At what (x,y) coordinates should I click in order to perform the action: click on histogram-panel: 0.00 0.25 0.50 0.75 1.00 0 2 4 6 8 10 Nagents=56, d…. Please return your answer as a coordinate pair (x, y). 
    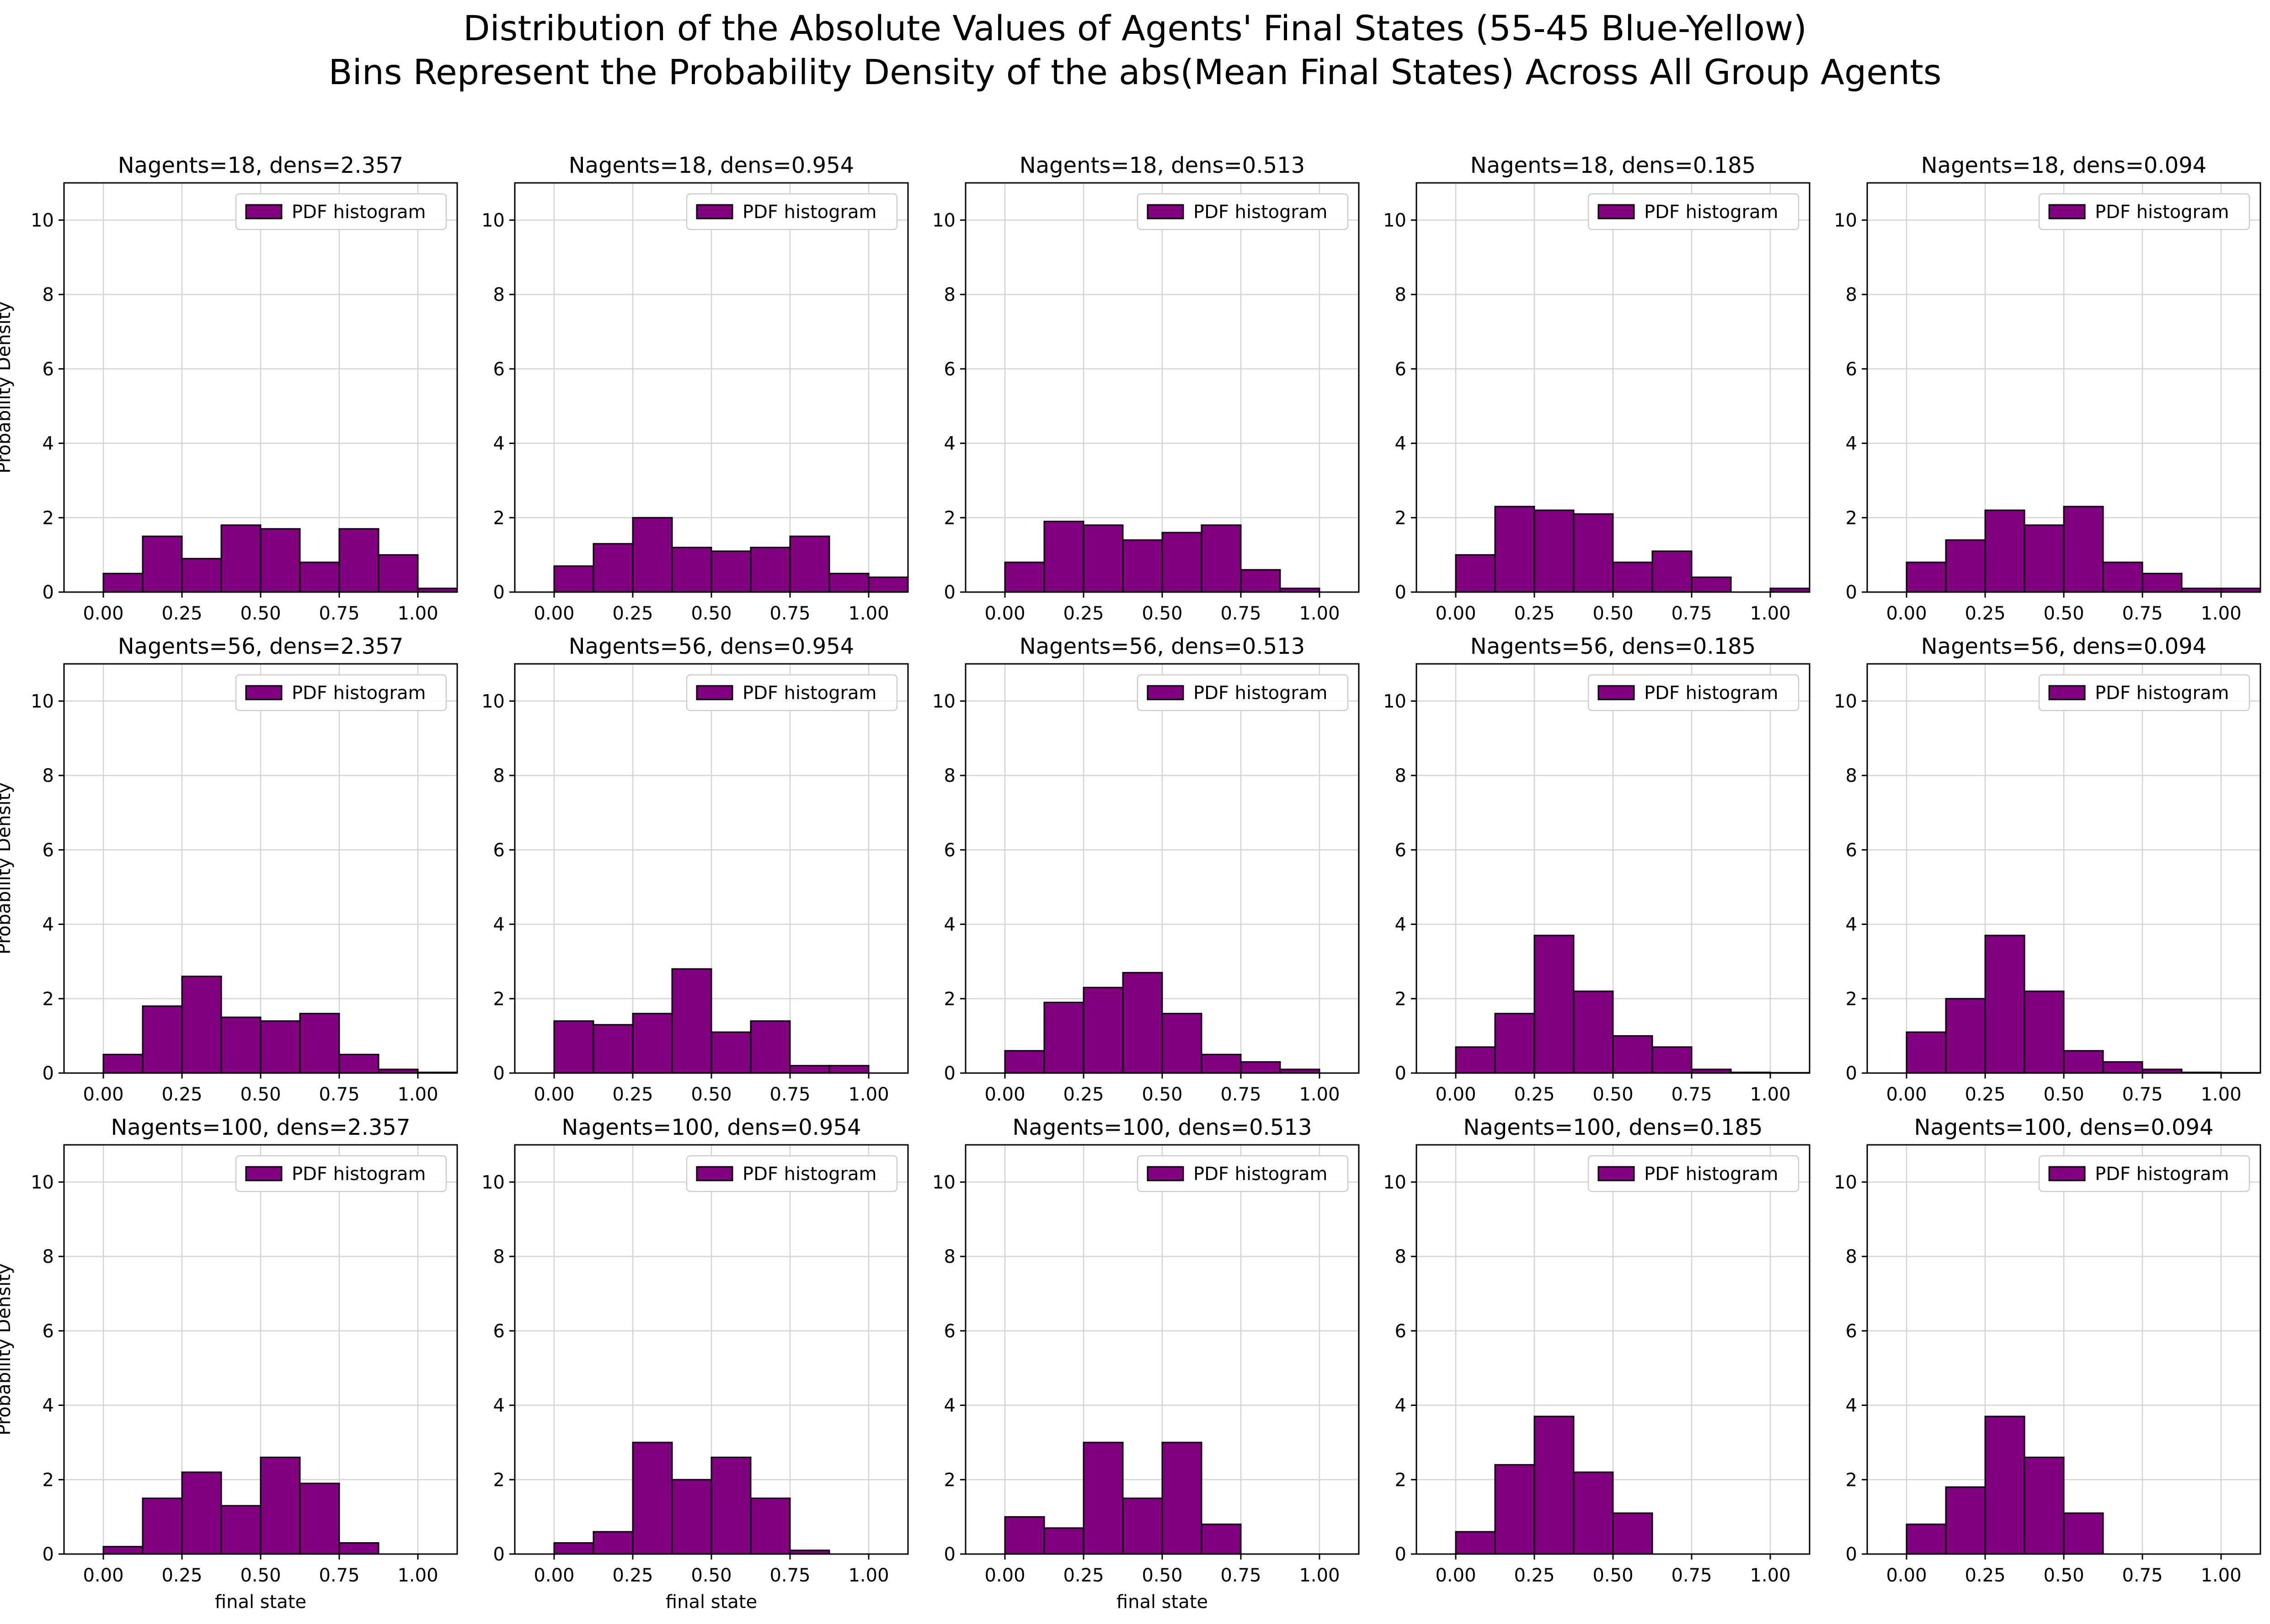
    Looking at the image, I should click on (1146, 869).